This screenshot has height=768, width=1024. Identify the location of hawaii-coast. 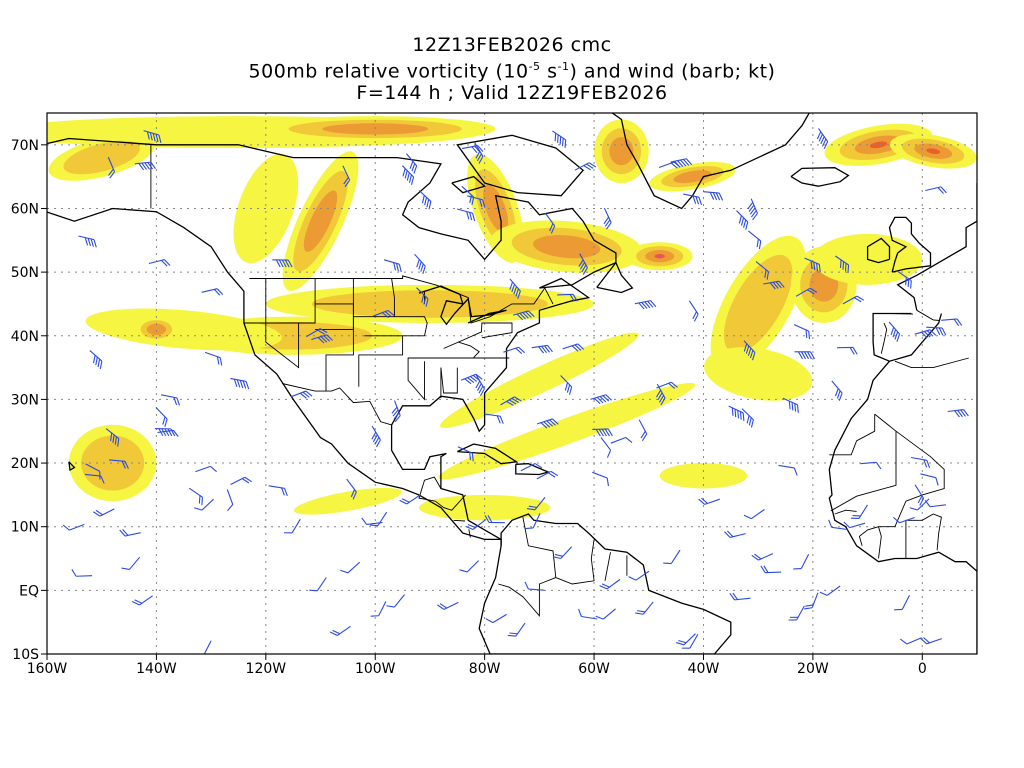
(72, 466).